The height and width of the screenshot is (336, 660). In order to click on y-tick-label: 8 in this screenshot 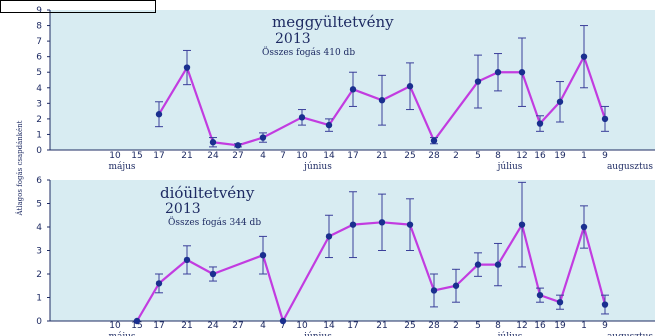, I will do `click(39, 27)`.